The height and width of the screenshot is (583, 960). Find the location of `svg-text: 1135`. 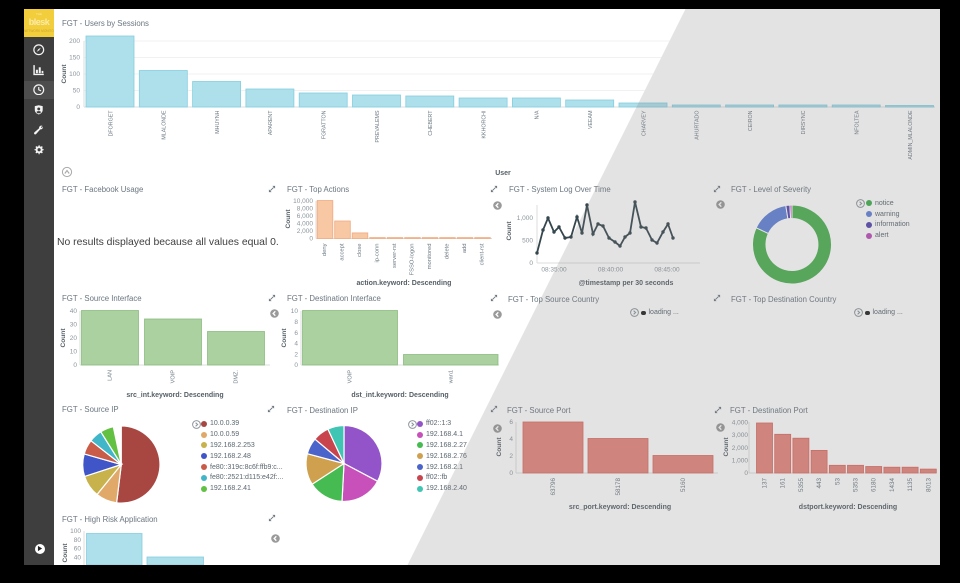

svg-text: 1135 is located at coordinates (910, 485).